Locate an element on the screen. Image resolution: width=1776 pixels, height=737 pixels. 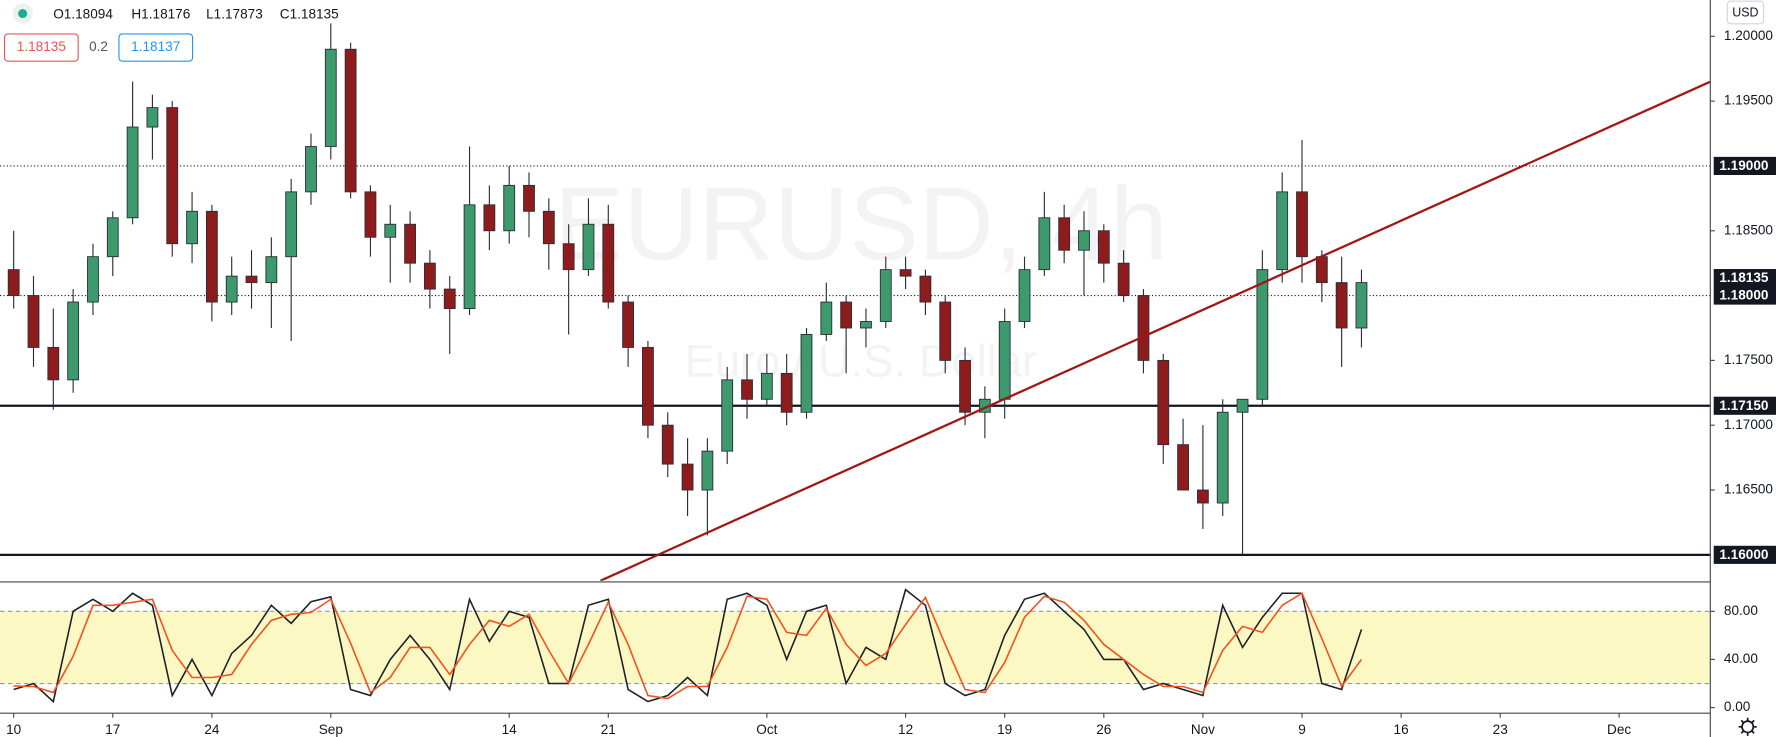
watermark-sub: Euro / U.S. Dollar is located at coordinates (861, 361).